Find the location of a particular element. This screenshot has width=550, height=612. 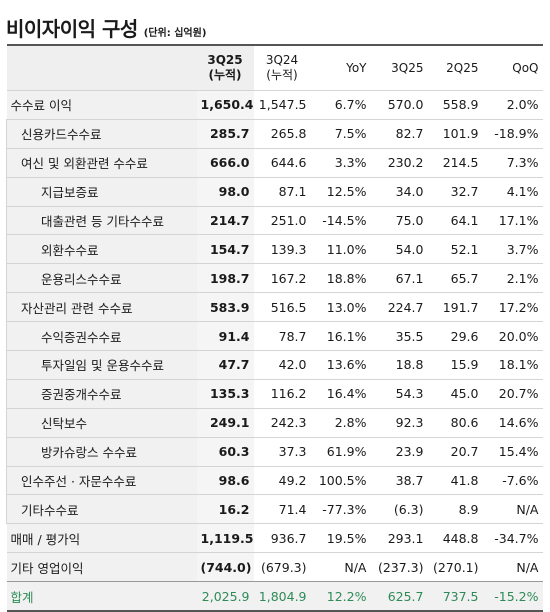

cell-3q24-cumulative: 49.2 is located at coordinates (282, 480).